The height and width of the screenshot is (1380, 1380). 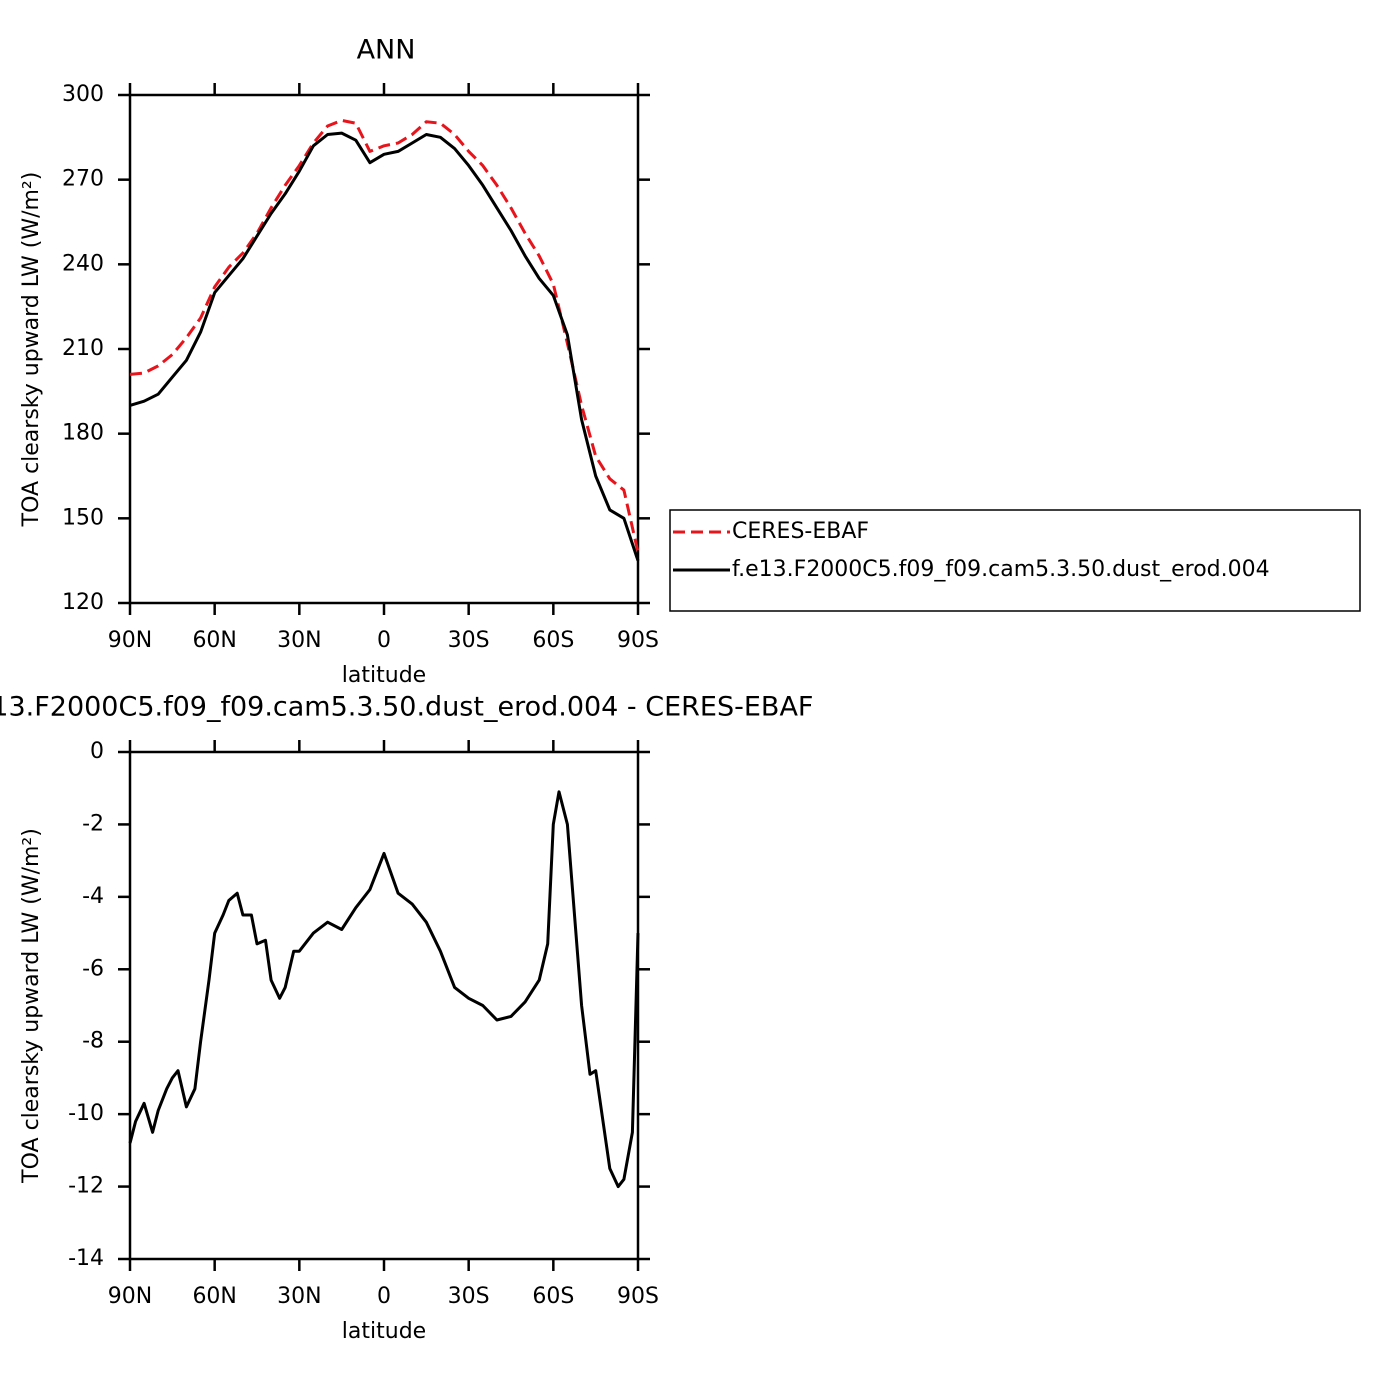 I want to click on y-tick-label: 180, so click(x=83, y=433).